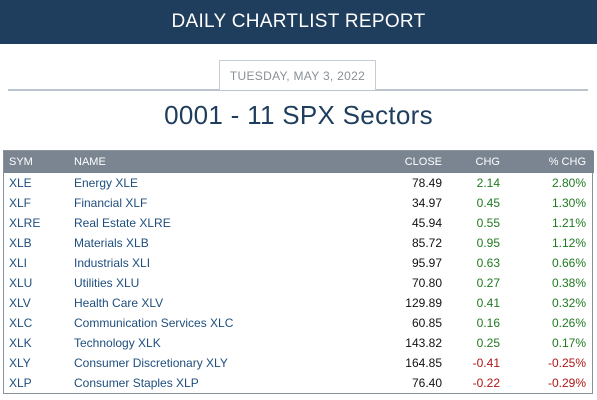 The image size is (597, 400). I want to click on report-title: DAILY CHARTLIST REPORT, so click(298, 21).